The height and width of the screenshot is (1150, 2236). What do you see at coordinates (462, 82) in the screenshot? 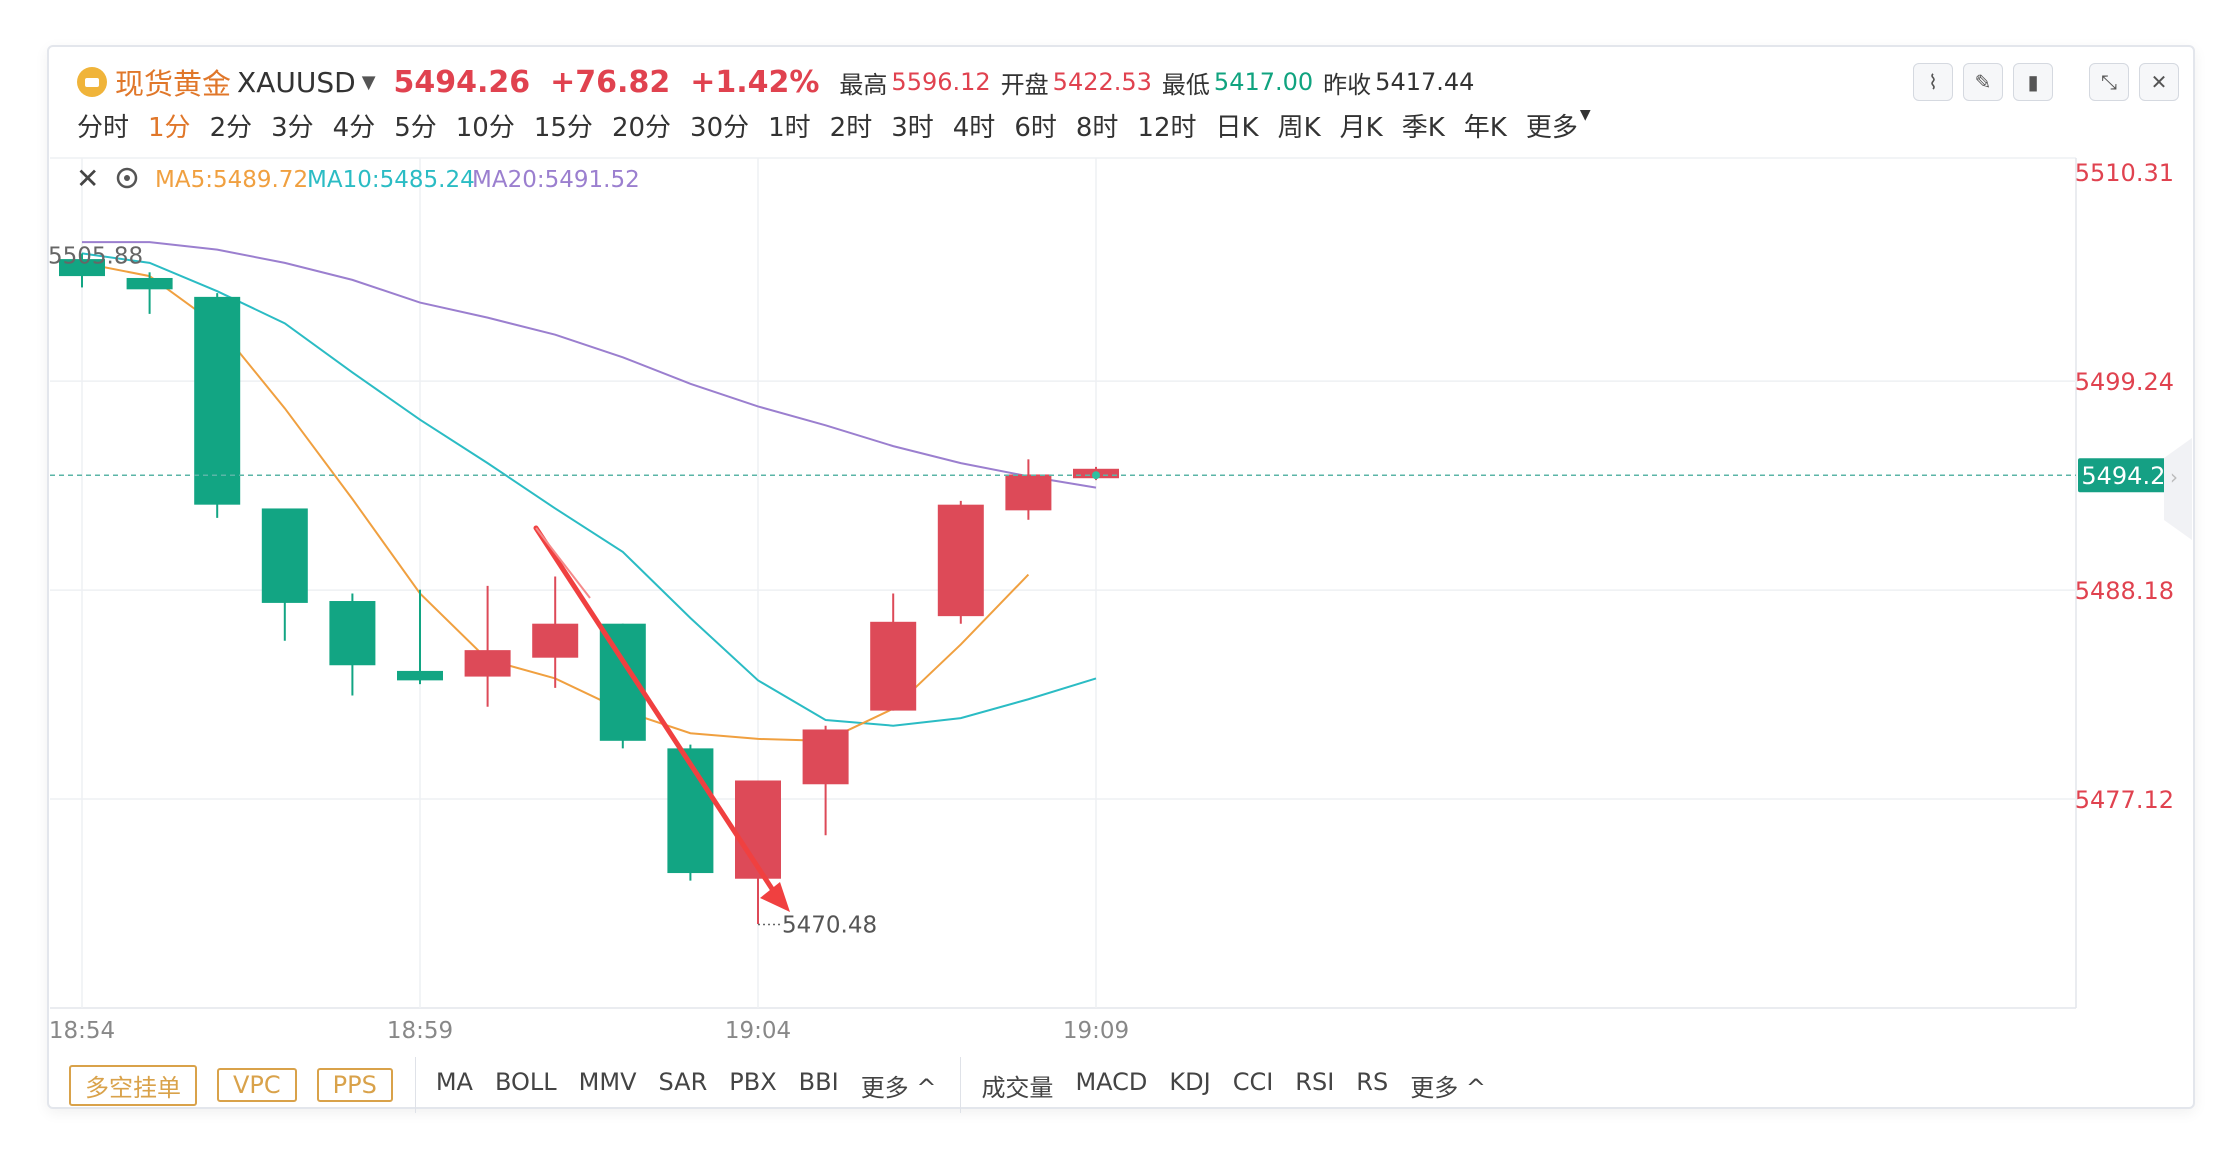
I see `last-price: 5494.26` at bounding box center [462, 82].